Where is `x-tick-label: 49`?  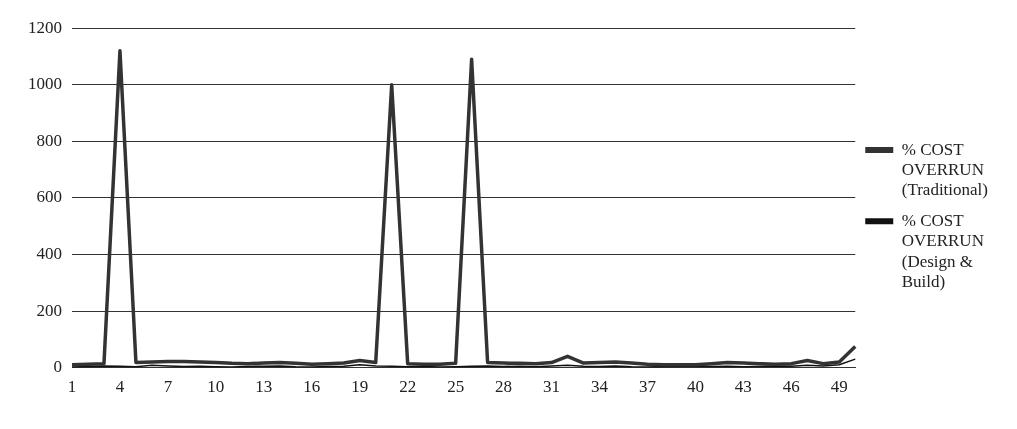 x-tick-label: 49 is located at coordinates (839, 387).